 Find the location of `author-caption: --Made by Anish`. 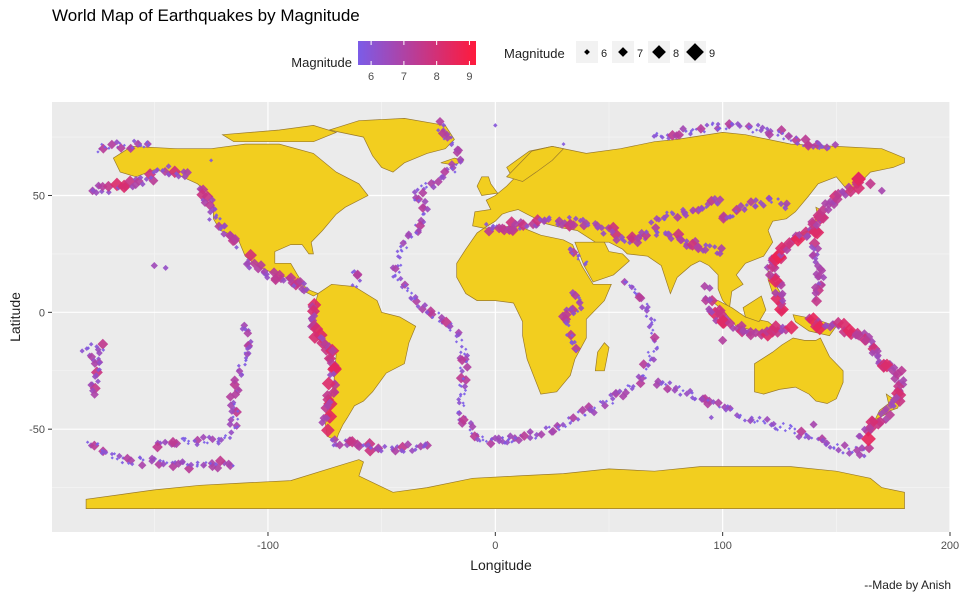

author-caption: --Made by Anish is located at coordinates (907, 585).